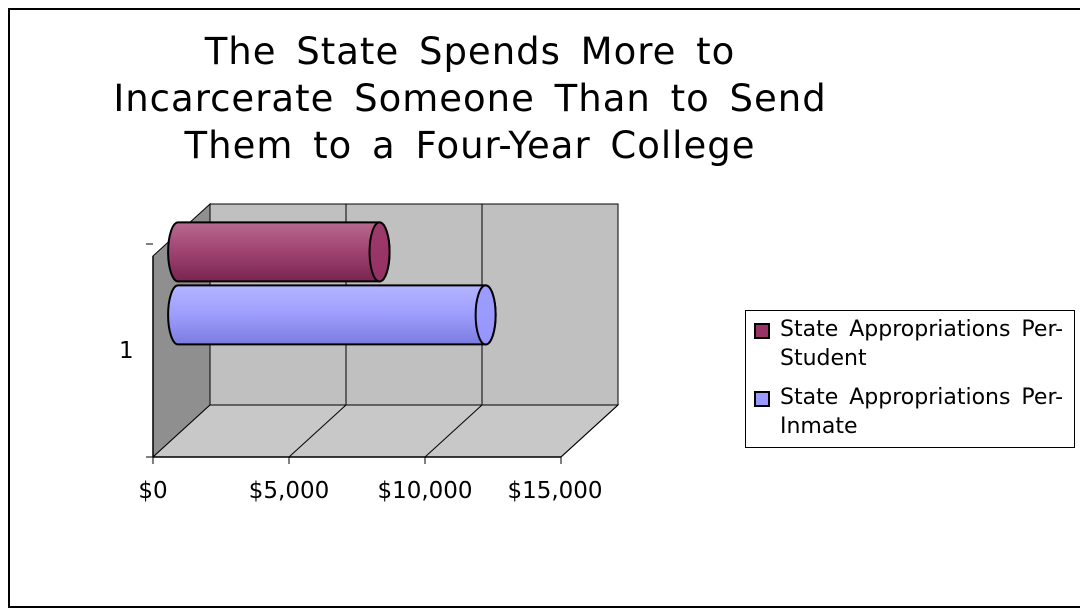  What do you see at coordinates (922, 412) in the screenshot?
I see `legend-label-per-inmate: State Appropriations Per-Inmate` at bounding box center [922, 412].